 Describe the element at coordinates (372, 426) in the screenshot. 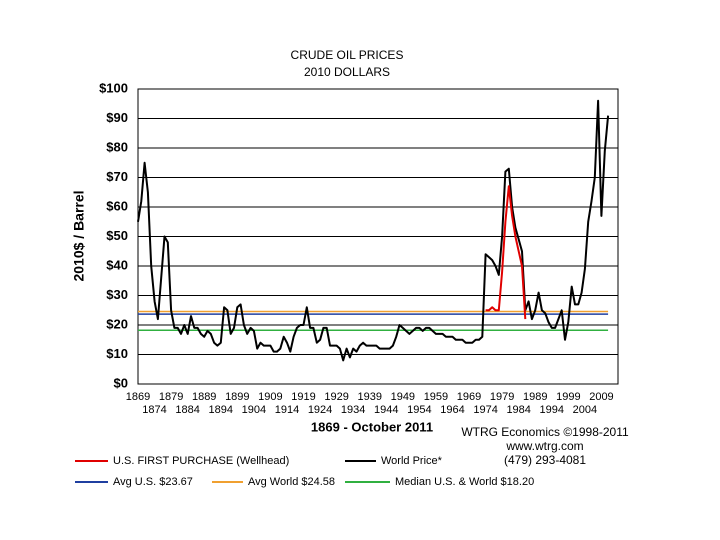

I see `x-axis-label: 1869 - October 2011` at that location.